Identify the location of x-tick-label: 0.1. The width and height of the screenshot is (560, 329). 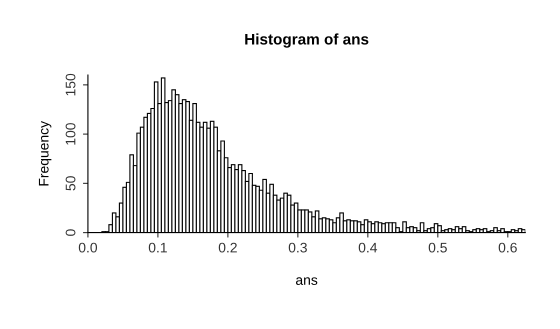
(157, 247).